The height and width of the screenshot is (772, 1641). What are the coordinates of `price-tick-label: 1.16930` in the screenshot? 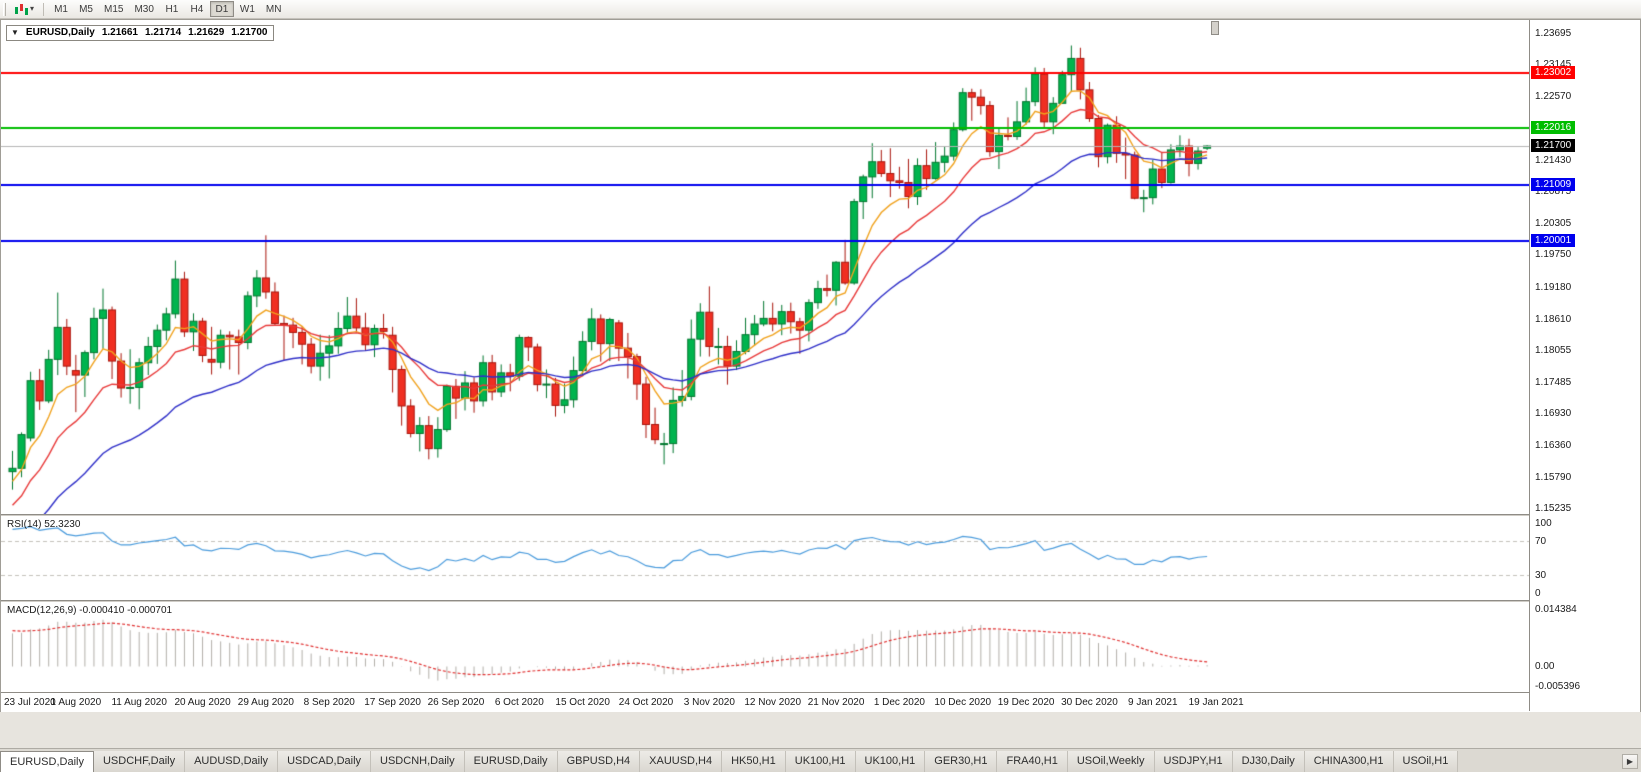 It's located at (1553, 413).